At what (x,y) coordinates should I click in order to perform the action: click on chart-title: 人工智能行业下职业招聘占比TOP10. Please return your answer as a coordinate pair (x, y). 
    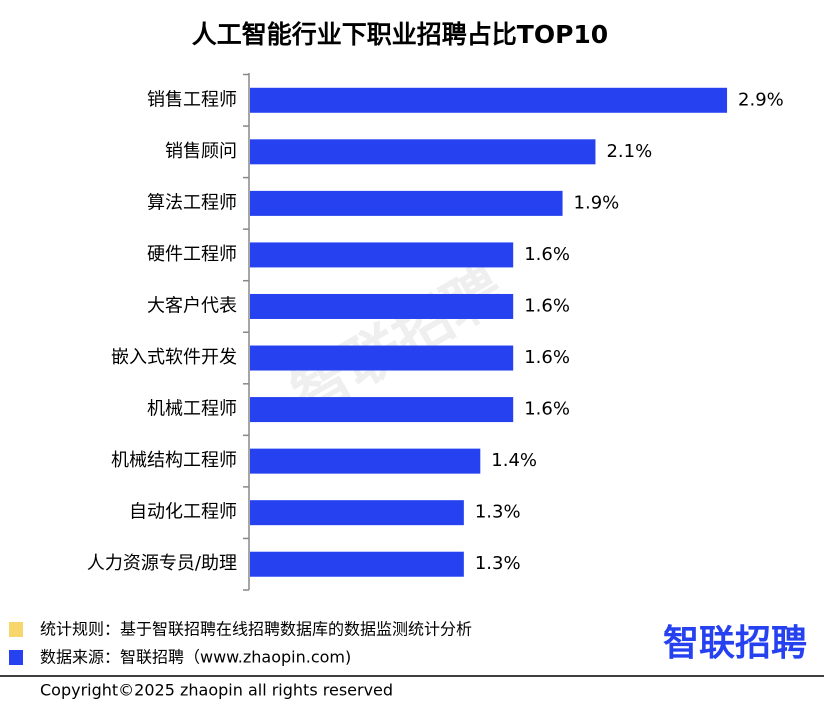
    Looking at the image, I should click on (400, 34).